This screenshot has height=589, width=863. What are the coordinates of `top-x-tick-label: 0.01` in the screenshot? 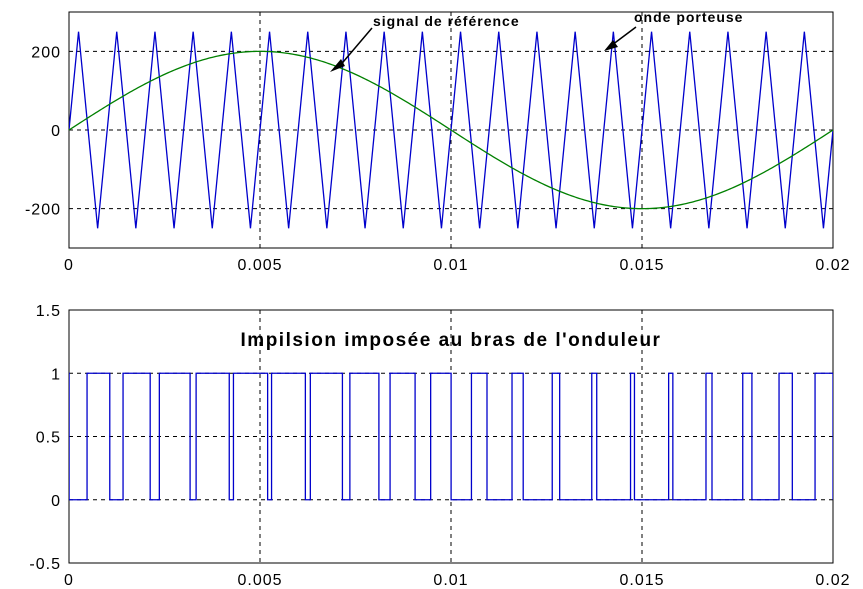 It's located at (450, 265).